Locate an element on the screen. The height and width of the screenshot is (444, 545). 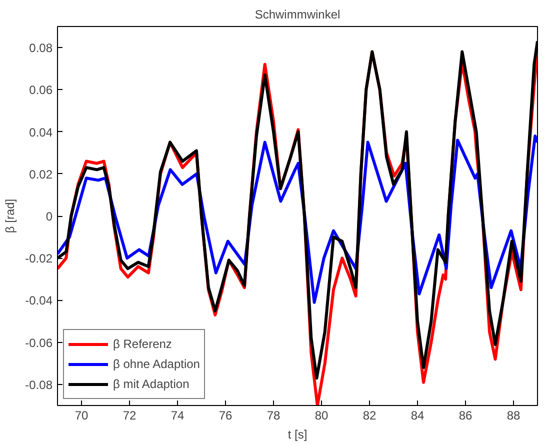
x-tick-label: 70 is located at coordinates (81, 415).